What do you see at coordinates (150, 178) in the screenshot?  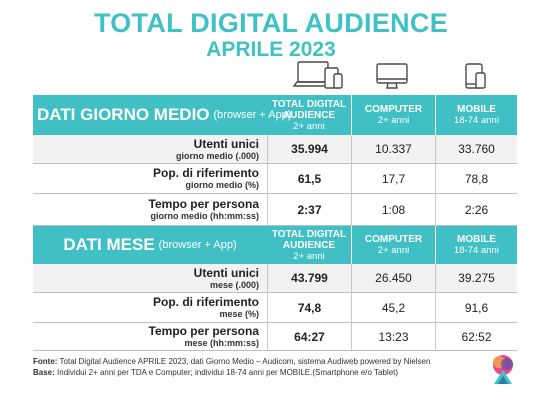 I see `row-label: Pop. di riferimento giorno medio (%)` at bounding box center [150, 178].